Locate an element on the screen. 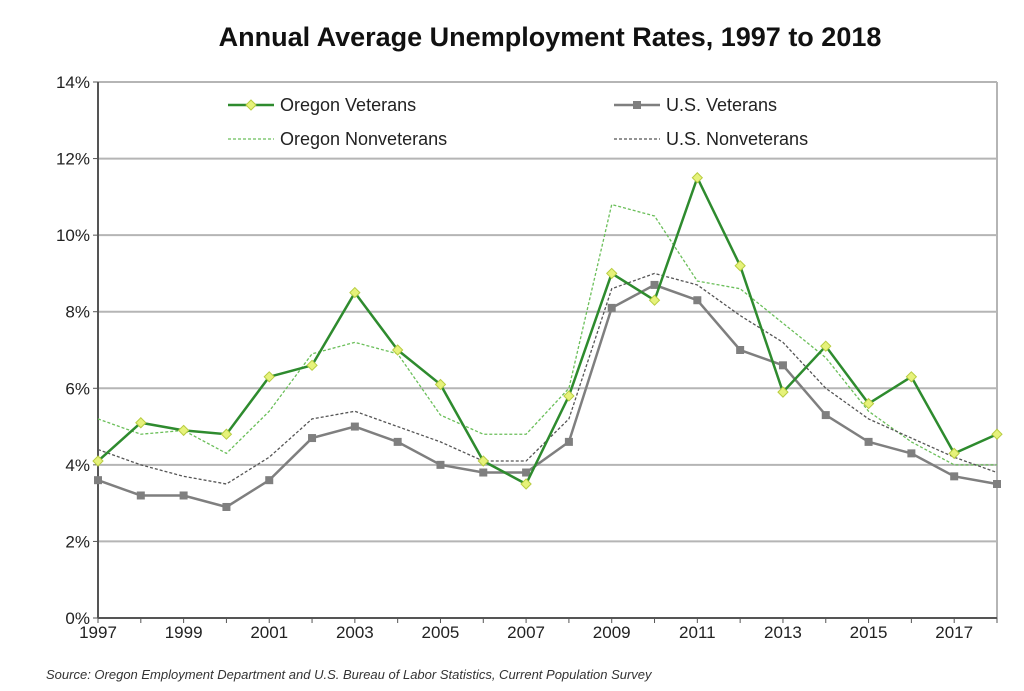  y-tick-label: 8% is located at coordinates (77, 312).